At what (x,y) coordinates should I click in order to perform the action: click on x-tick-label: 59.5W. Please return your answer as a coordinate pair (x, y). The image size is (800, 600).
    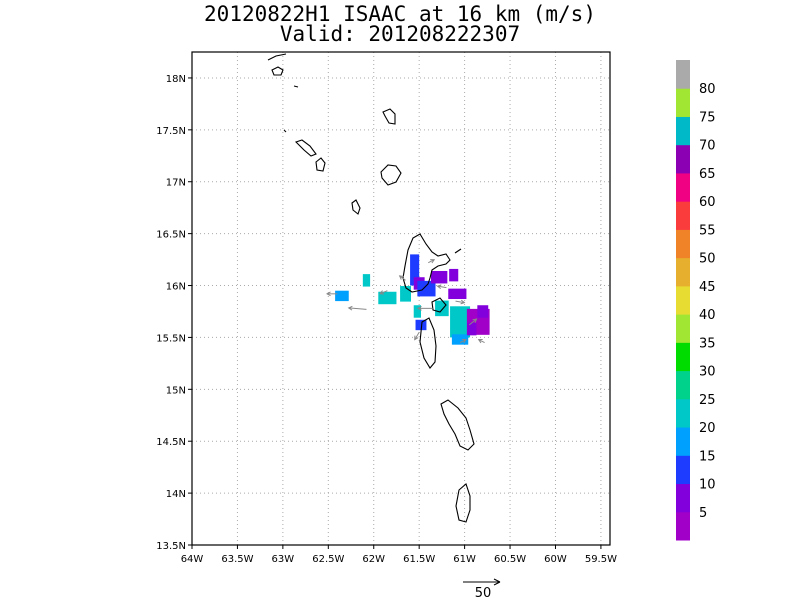
    Looking at the image, I should click on (601, 559).